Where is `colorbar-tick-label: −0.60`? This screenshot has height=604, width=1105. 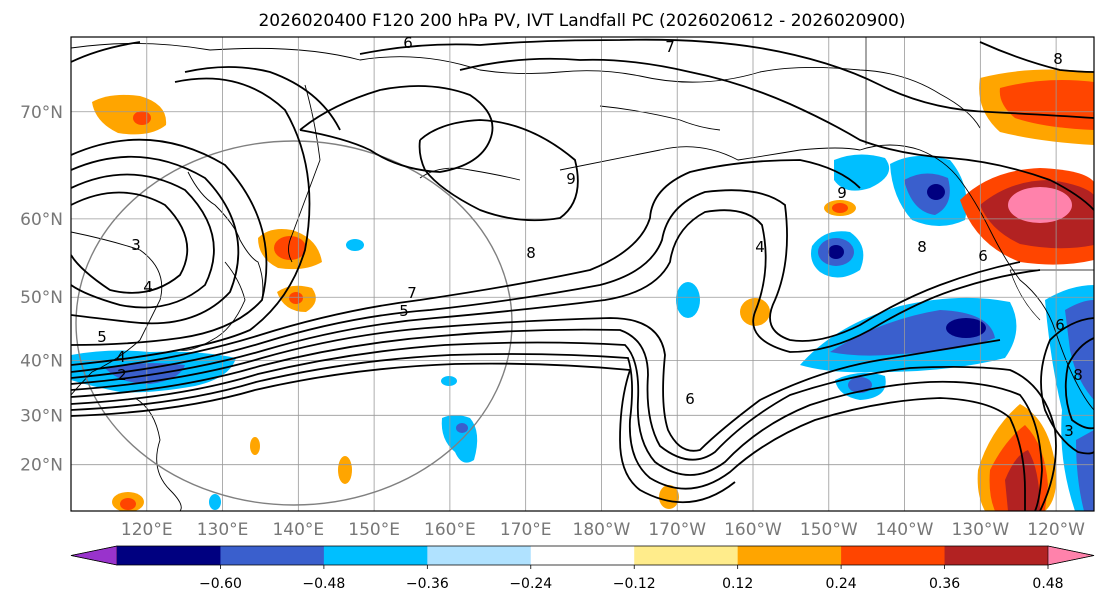
colorbar-tick-label: −0.60 is located at coordinates (220, 584).